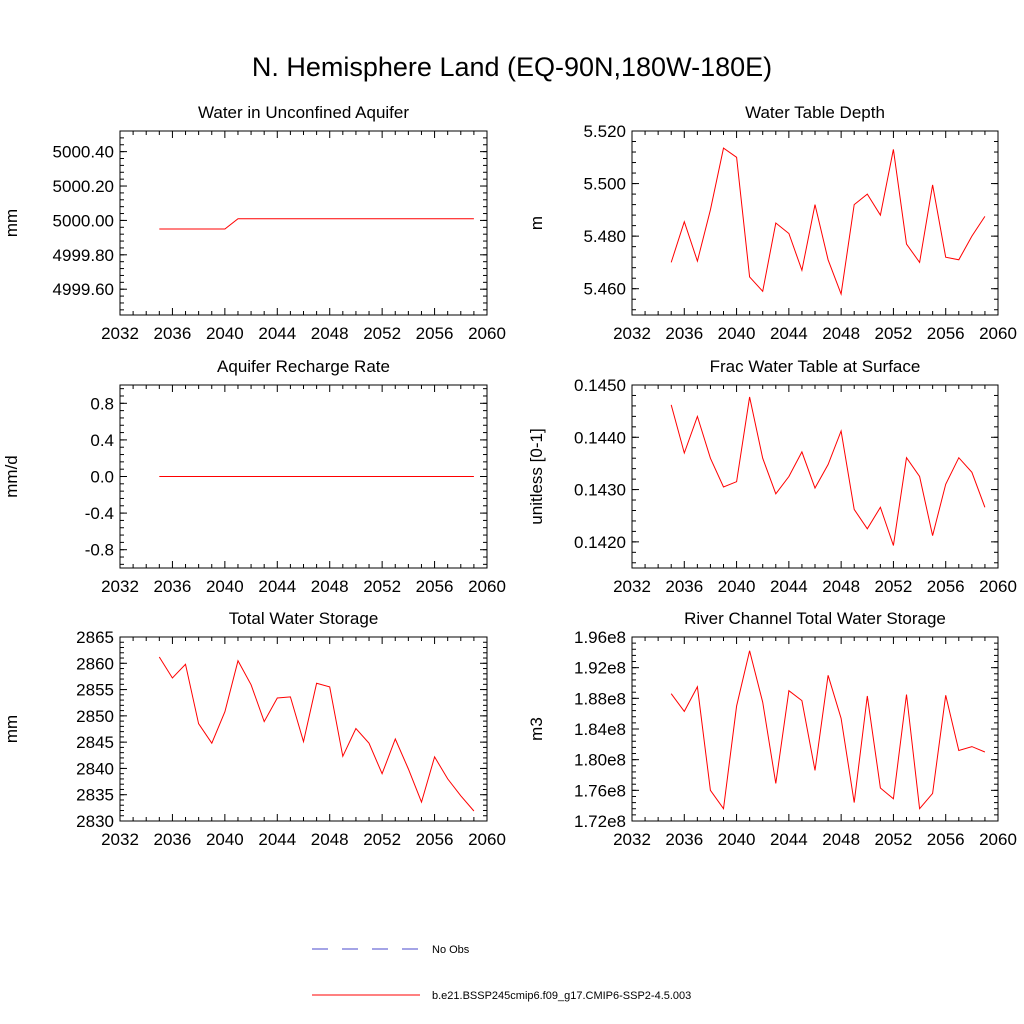  I want to click on y-tick-label: 2830, so click(95, 821).